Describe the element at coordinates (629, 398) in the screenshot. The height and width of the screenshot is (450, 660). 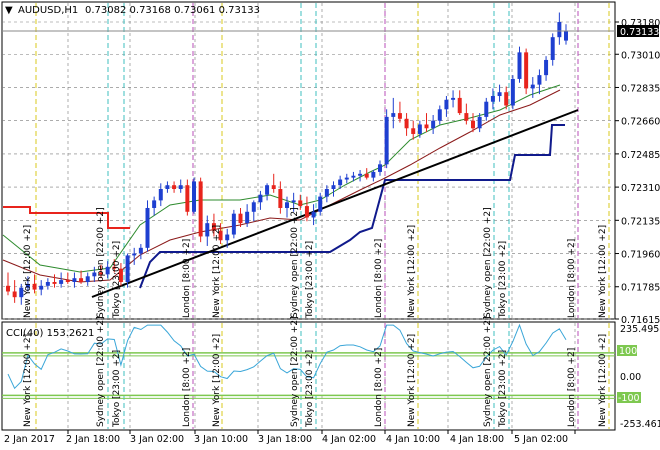
I see `cci-level-lower: -100` at that location.